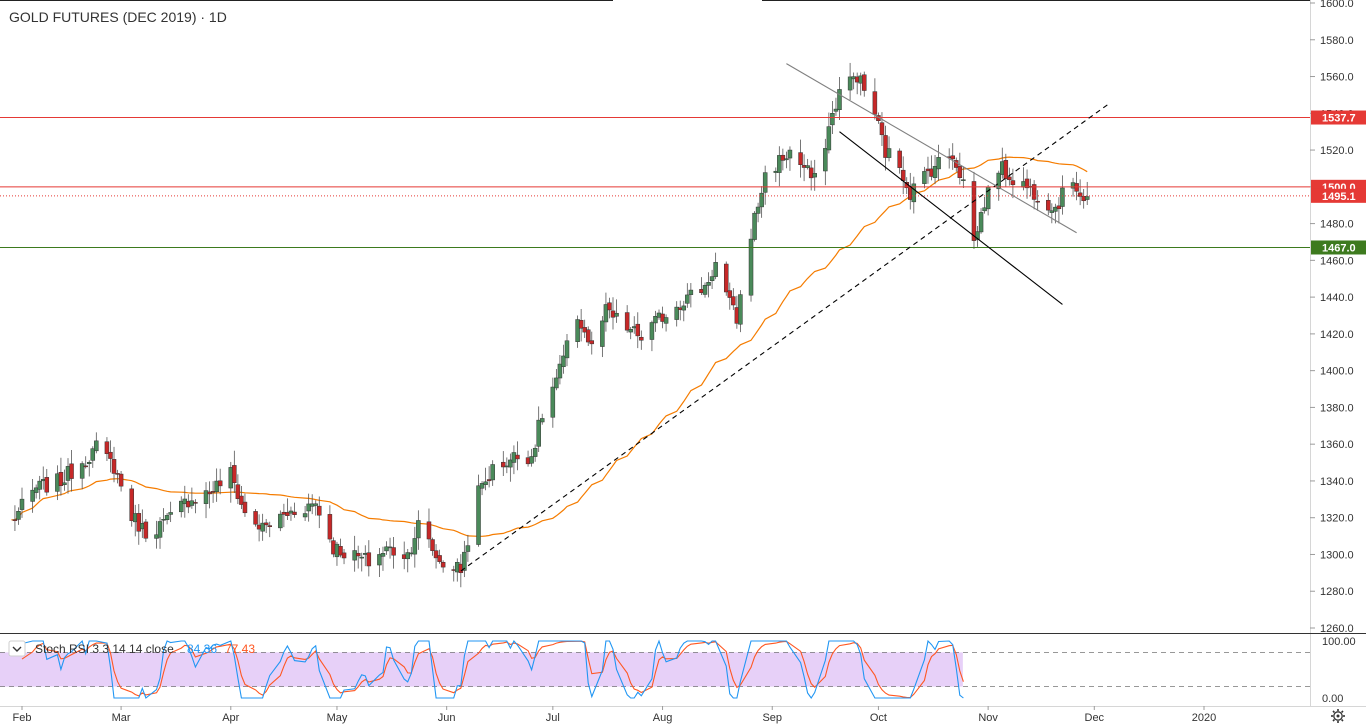  Describe the element at coordinates (1339, 248) in the screenshot. I see `price-marker-label: 1467.0` at that location.